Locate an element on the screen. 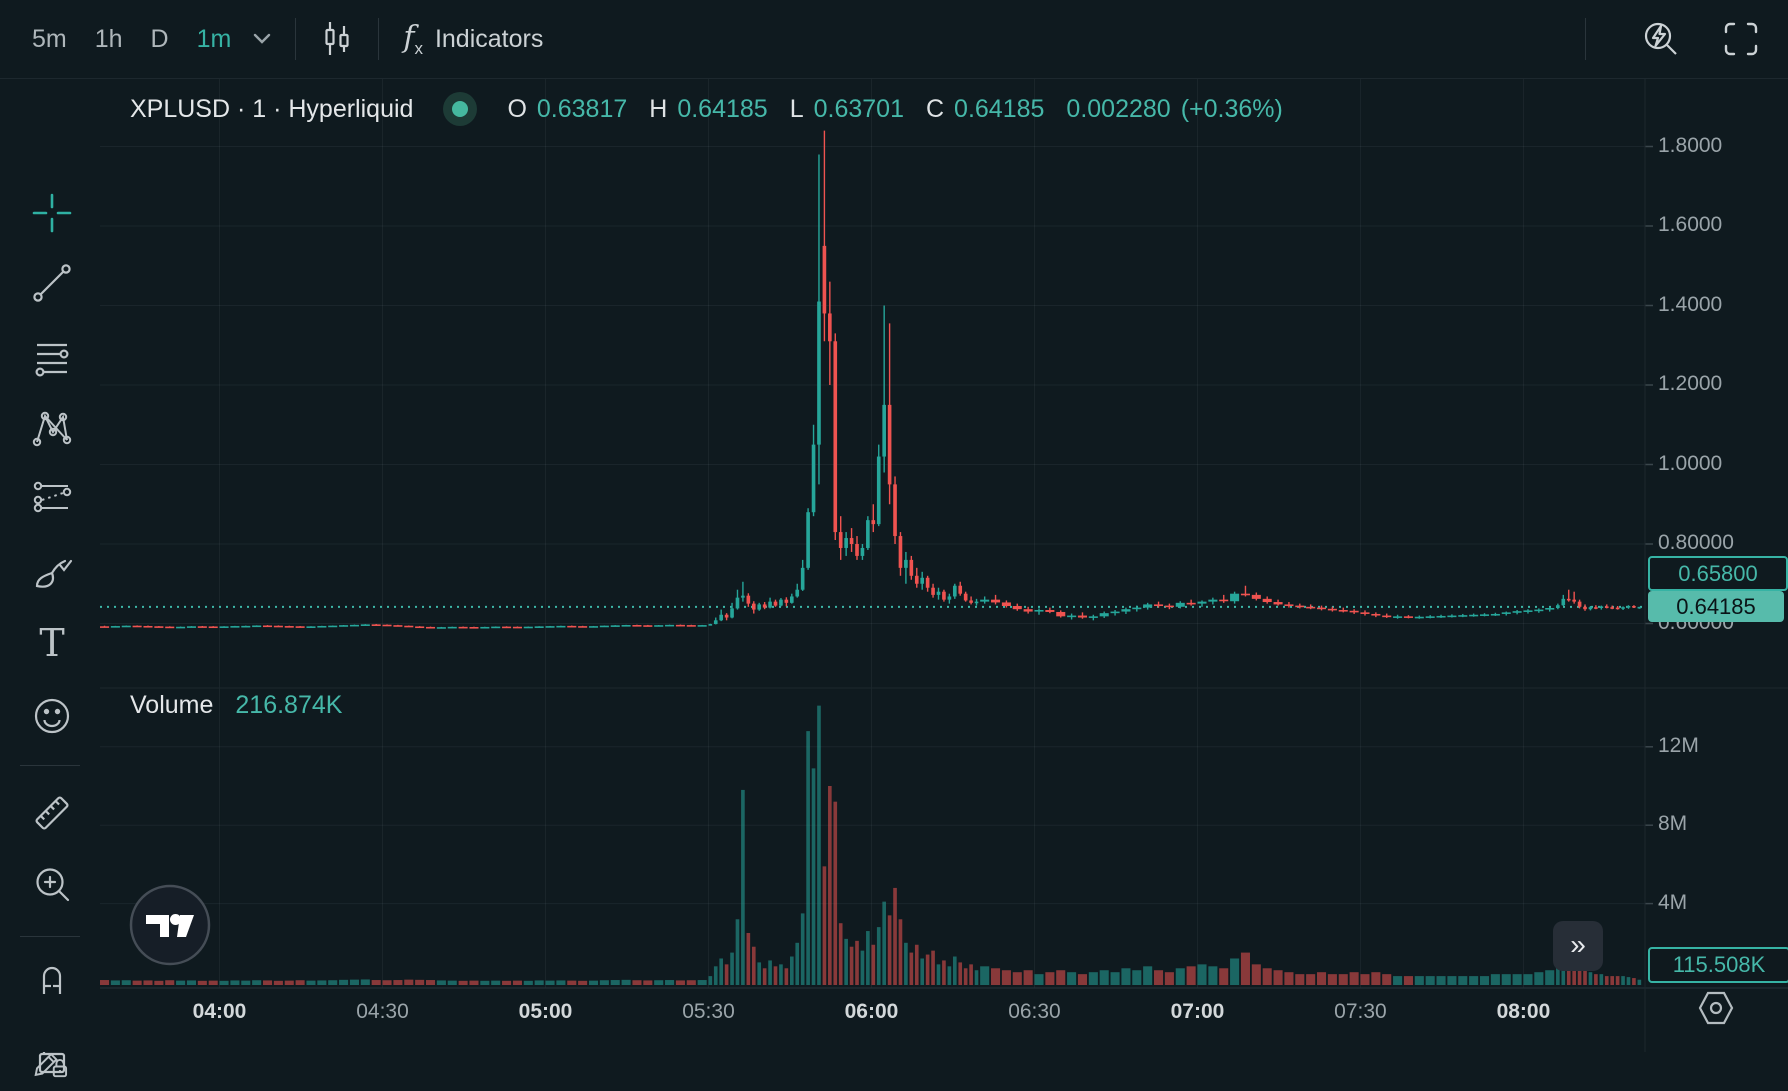  quick-search-button is located at coordinates (1660, 39).